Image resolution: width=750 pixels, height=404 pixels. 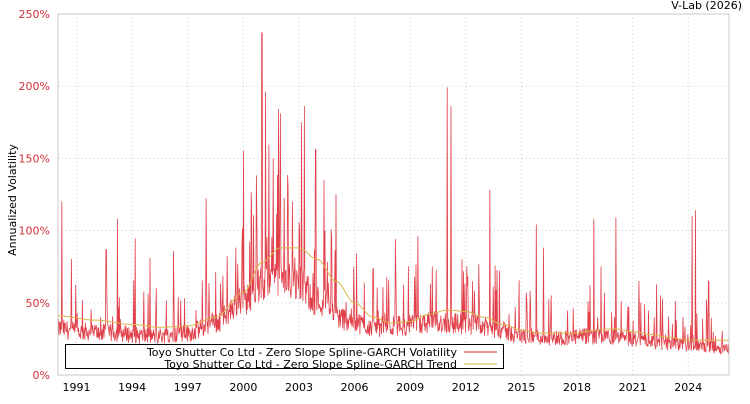 What do you see at coordinates (706, 6) in the screenshot?
I see `credit-label: V-Lab (2026)` at bounding box center [706, 6].